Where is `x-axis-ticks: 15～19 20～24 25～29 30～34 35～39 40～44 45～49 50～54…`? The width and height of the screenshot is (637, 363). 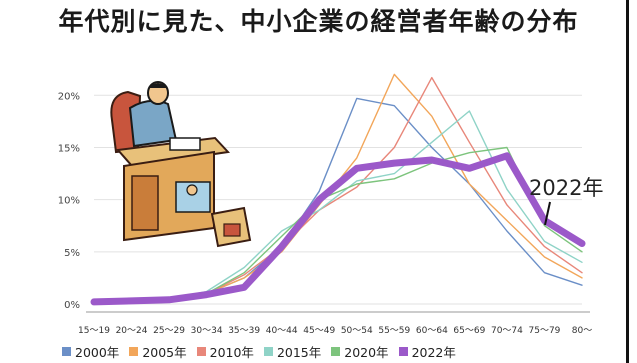
x-axis-ticks: 15～19 20～24 25～29 30～34 35～39 40～44 45～49 50～54… is located at coordinates (335, 323).